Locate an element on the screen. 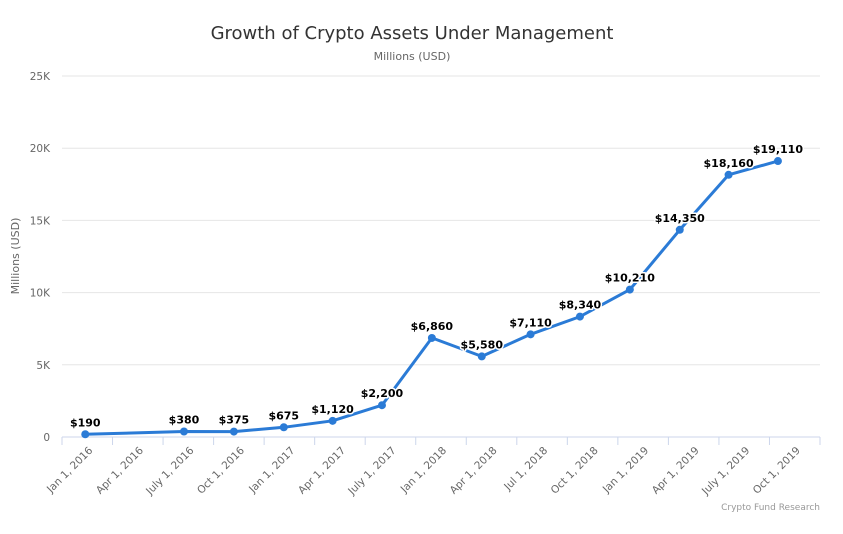 This screenshot has width=843, height=534. data-label: $14,350 is located at coordinates (680, 218).